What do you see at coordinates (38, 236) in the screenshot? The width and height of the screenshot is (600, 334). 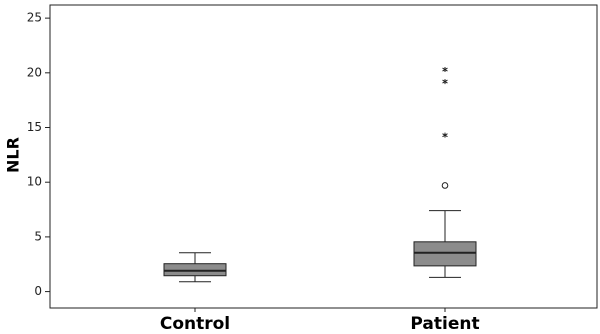 I see `y-tick-label: 5` at bounding box center [38, 236].